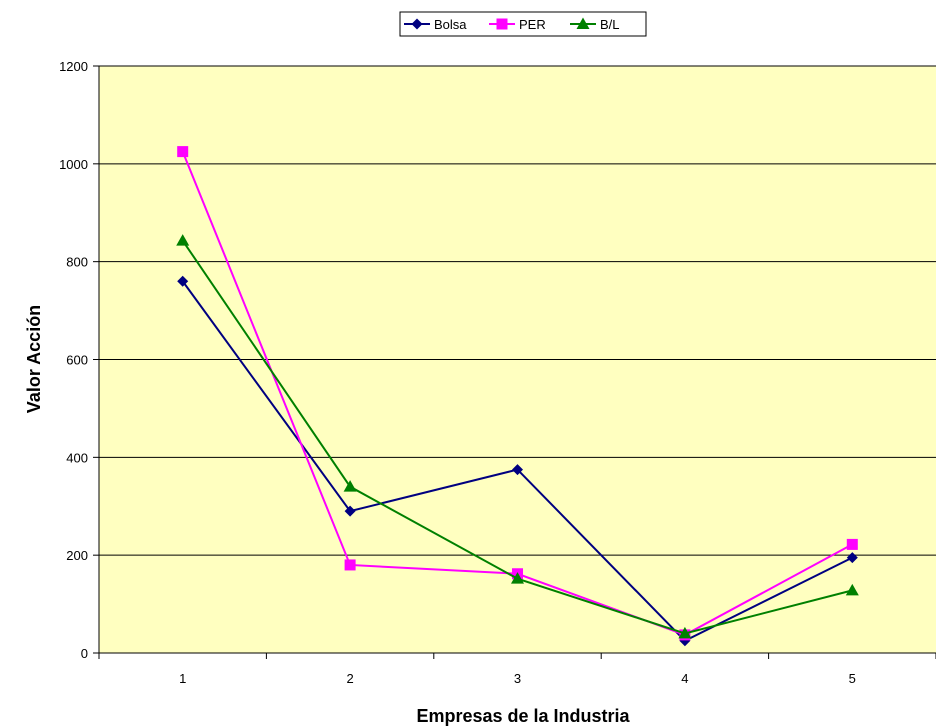  What do you see at coordinates (517, 678) in the screenshot?
I see `x-tick-label: 3` at bounding box center [517, 678].